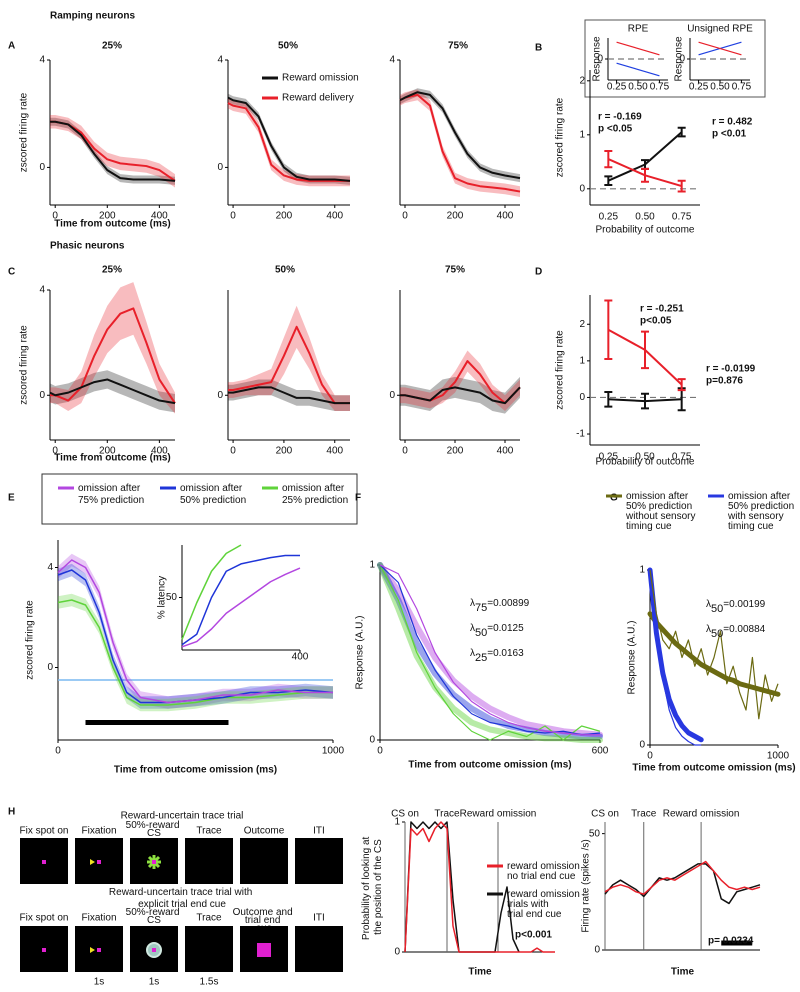 This screenshot has height=992, width=800. I want to click on text-line: Reward-uncertain trace trial with, so click(182, 892).